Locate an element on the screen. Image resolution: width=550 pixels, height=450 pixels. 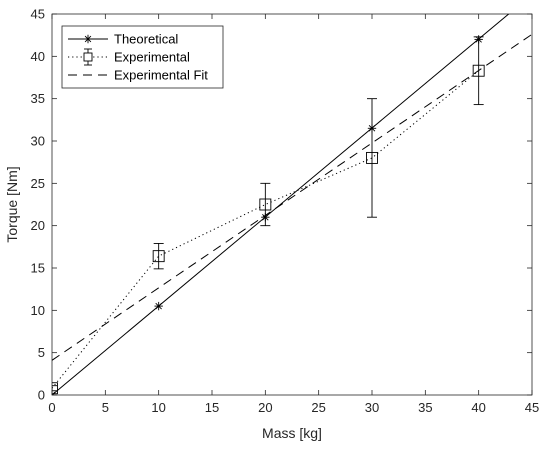
x-tick-label: 5 is located at coordinates (105, 407).